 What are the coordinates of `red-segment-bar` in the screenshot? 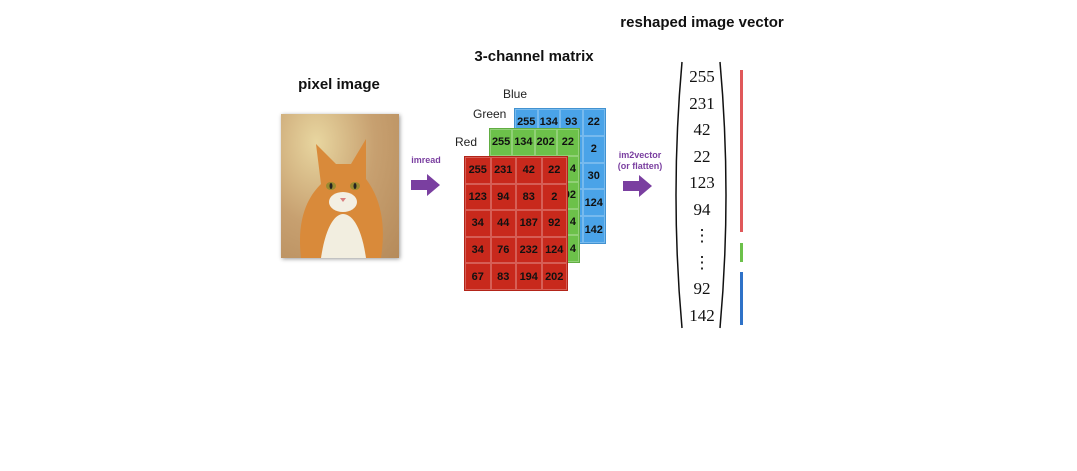 It's located at (741, 151).